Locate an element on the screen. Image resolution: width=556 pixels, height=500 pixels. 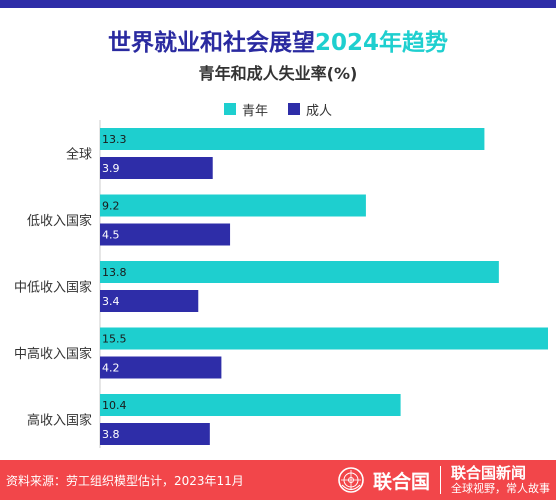
chart-legend: 青年 成人 is located at coordinates (278, 109).